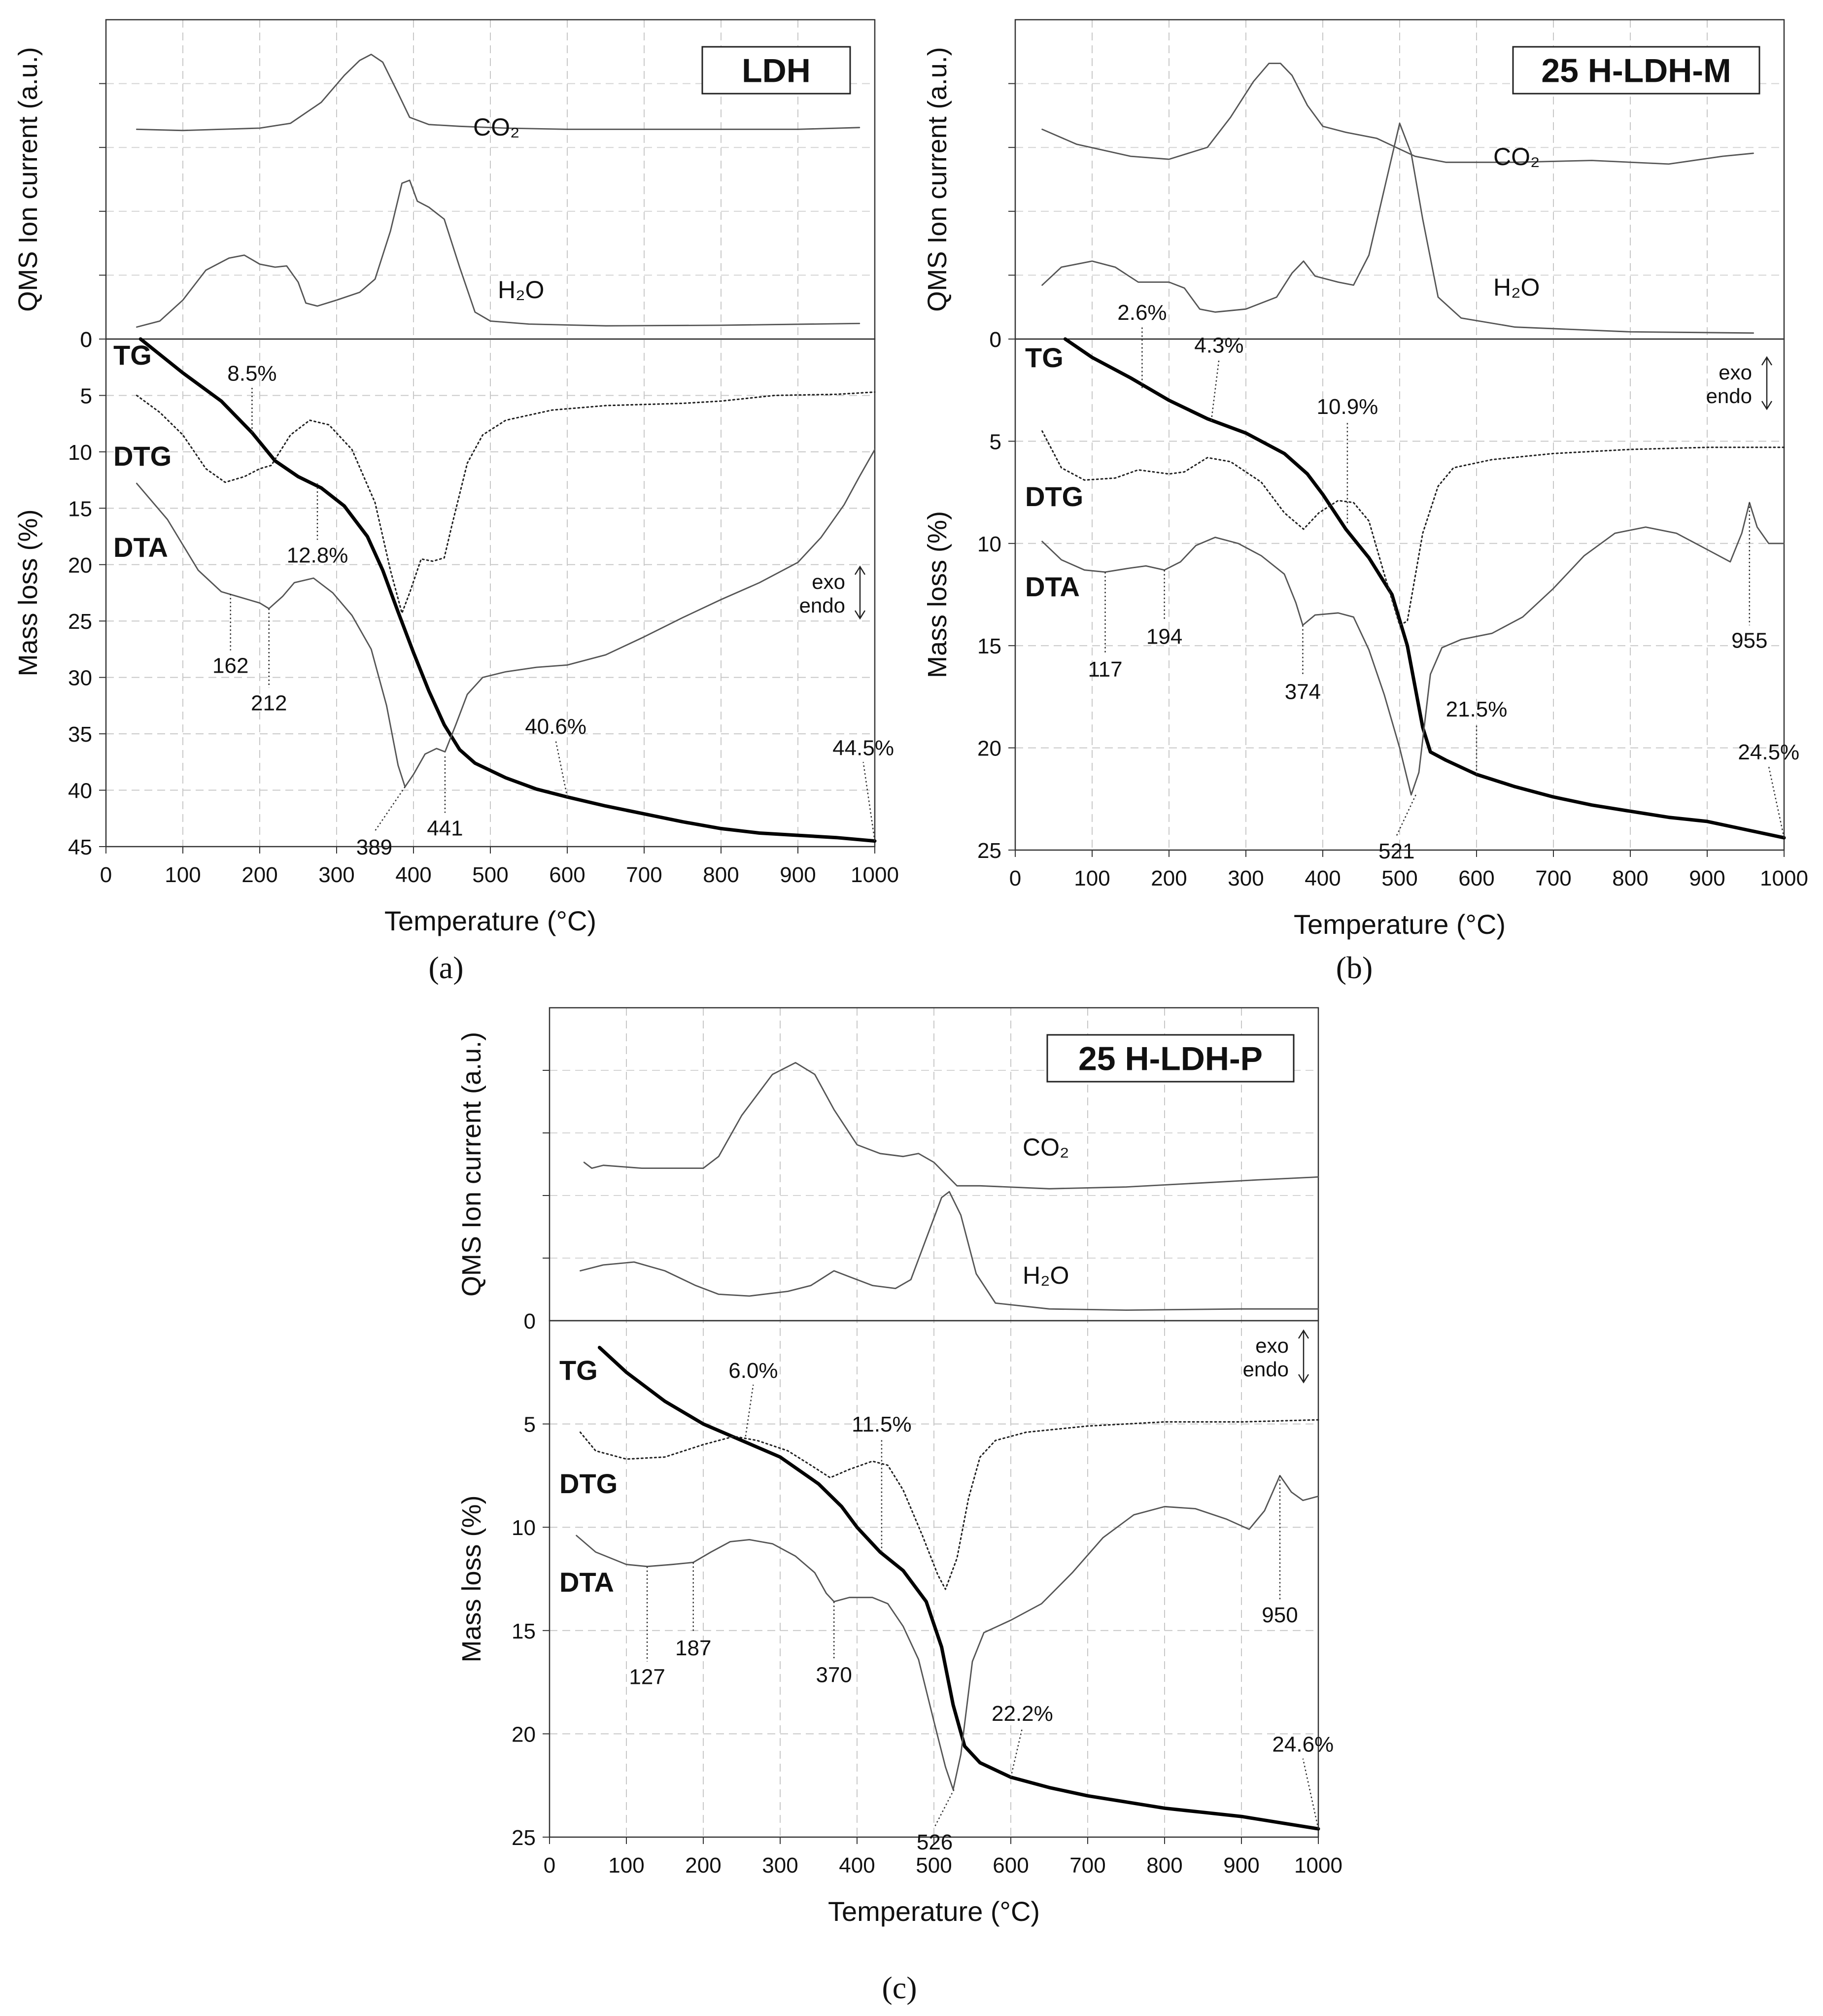  Describe the element at coordinates (445, 828) in the screenshot. I see `annotation-label: 441` at that location.